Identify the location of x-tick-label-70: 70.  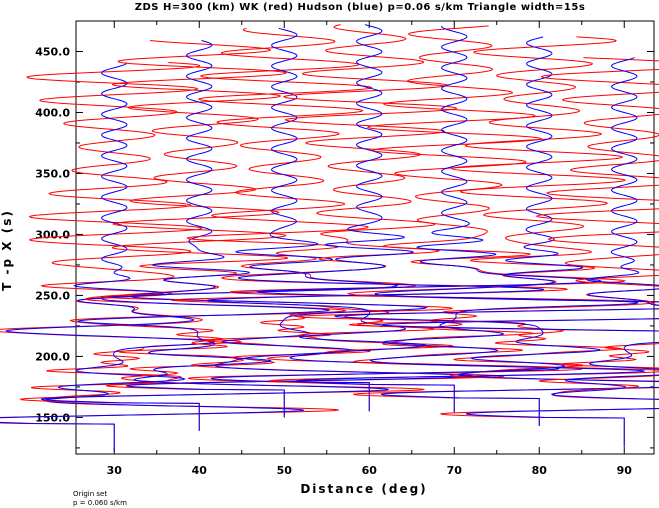
(455, 470).